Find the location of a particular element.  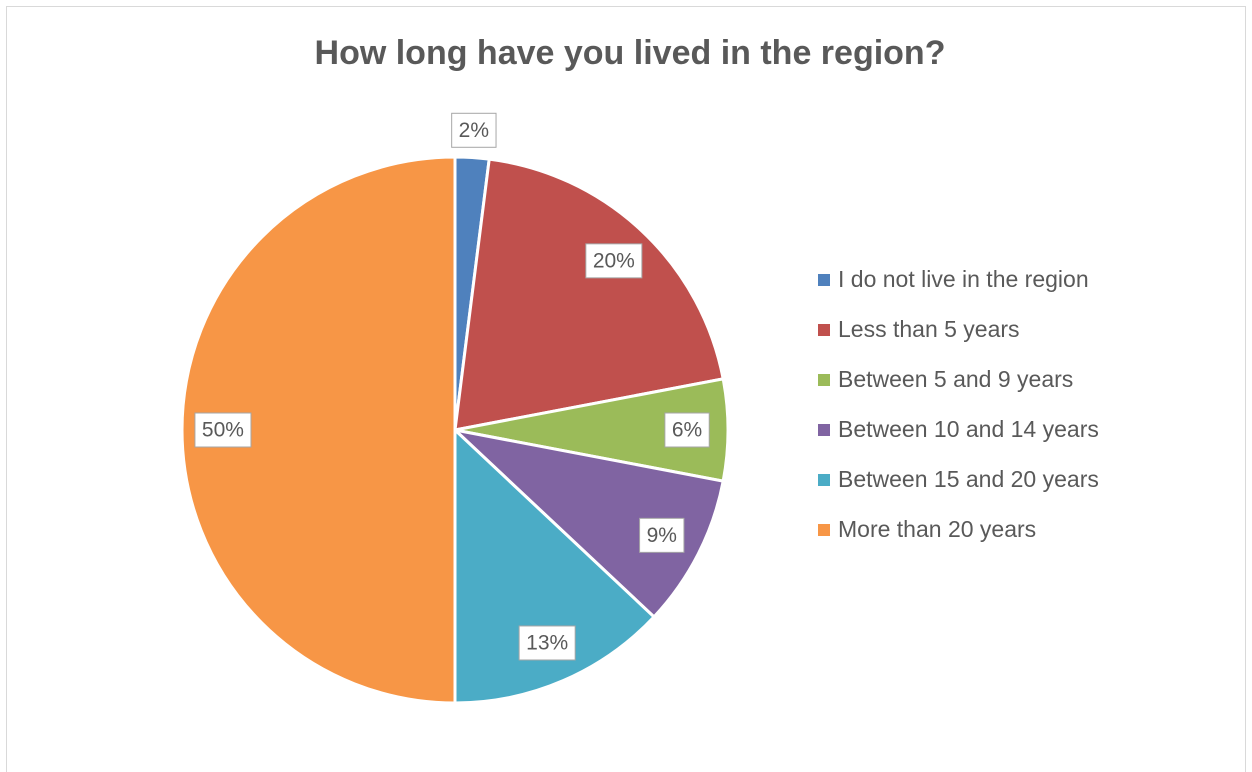

data-label: 2% is located at coordinates (474, 130).